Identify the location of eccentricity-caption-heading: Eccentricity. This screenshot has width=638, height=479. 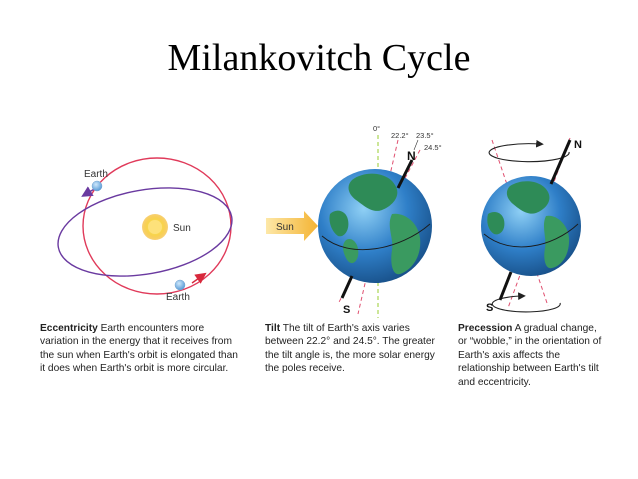
(69, 328).